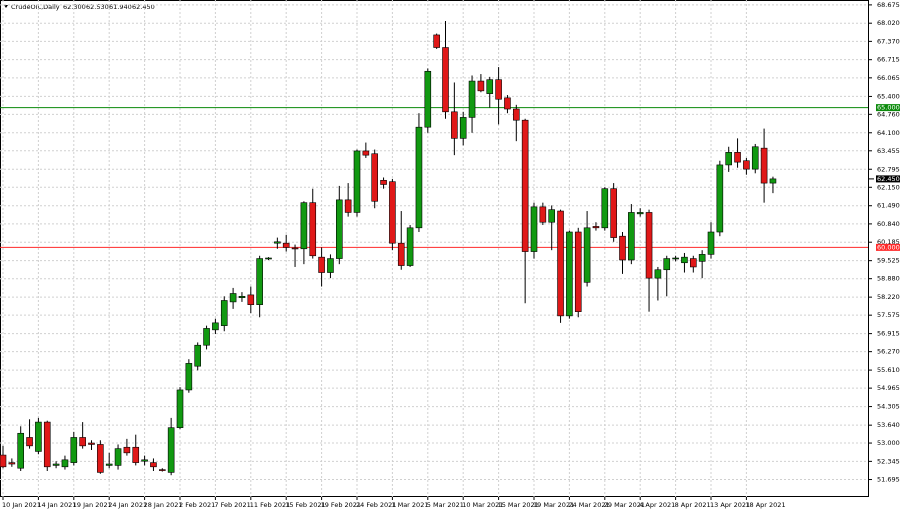 The image size is (900, 510). I want to click on x-tick-label: 24 Mar 2021, so click(588, 505).